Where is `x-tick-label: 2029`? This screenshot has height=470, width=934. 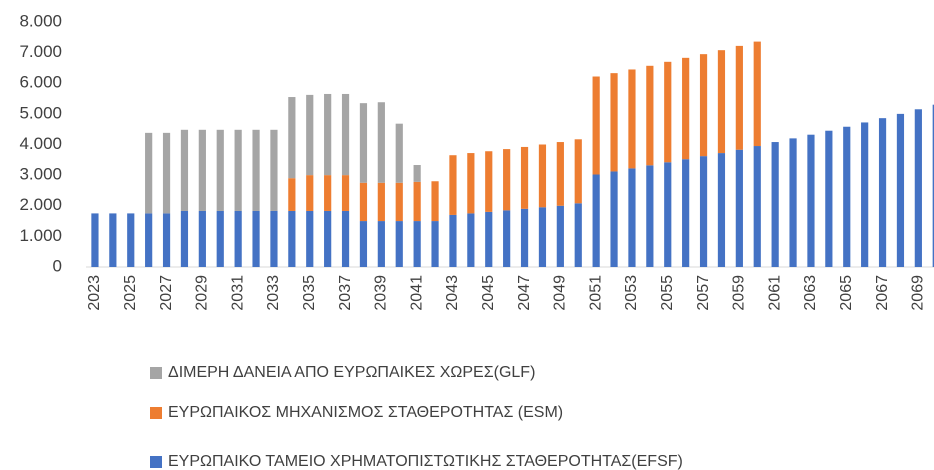
x-tick-label: 2029 is located at coordinates (202, 293).